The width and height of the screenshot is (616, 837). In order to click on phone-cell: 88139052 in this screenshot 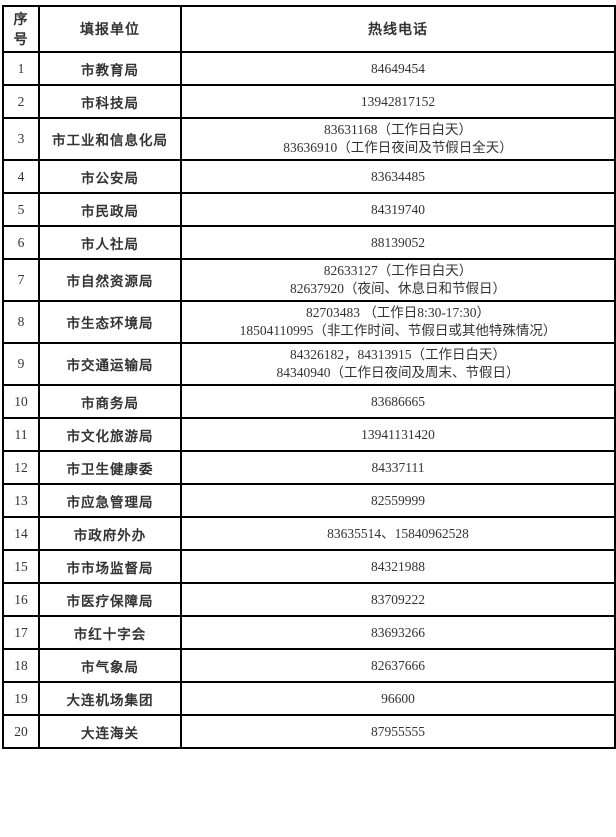, I will do `click(398, 242)`.